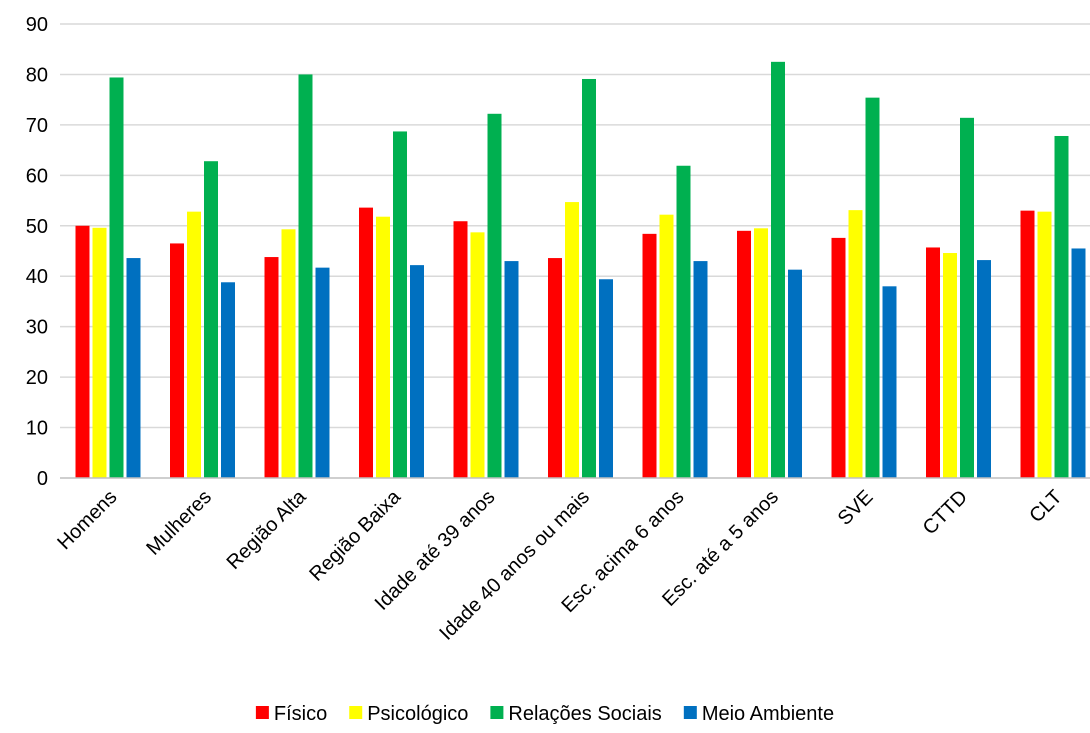 This screenshot has height=733, width=1090. Describe the element at coordinates (82, 351) in the screenshot. I see `bar-fisico-homens` at that location.